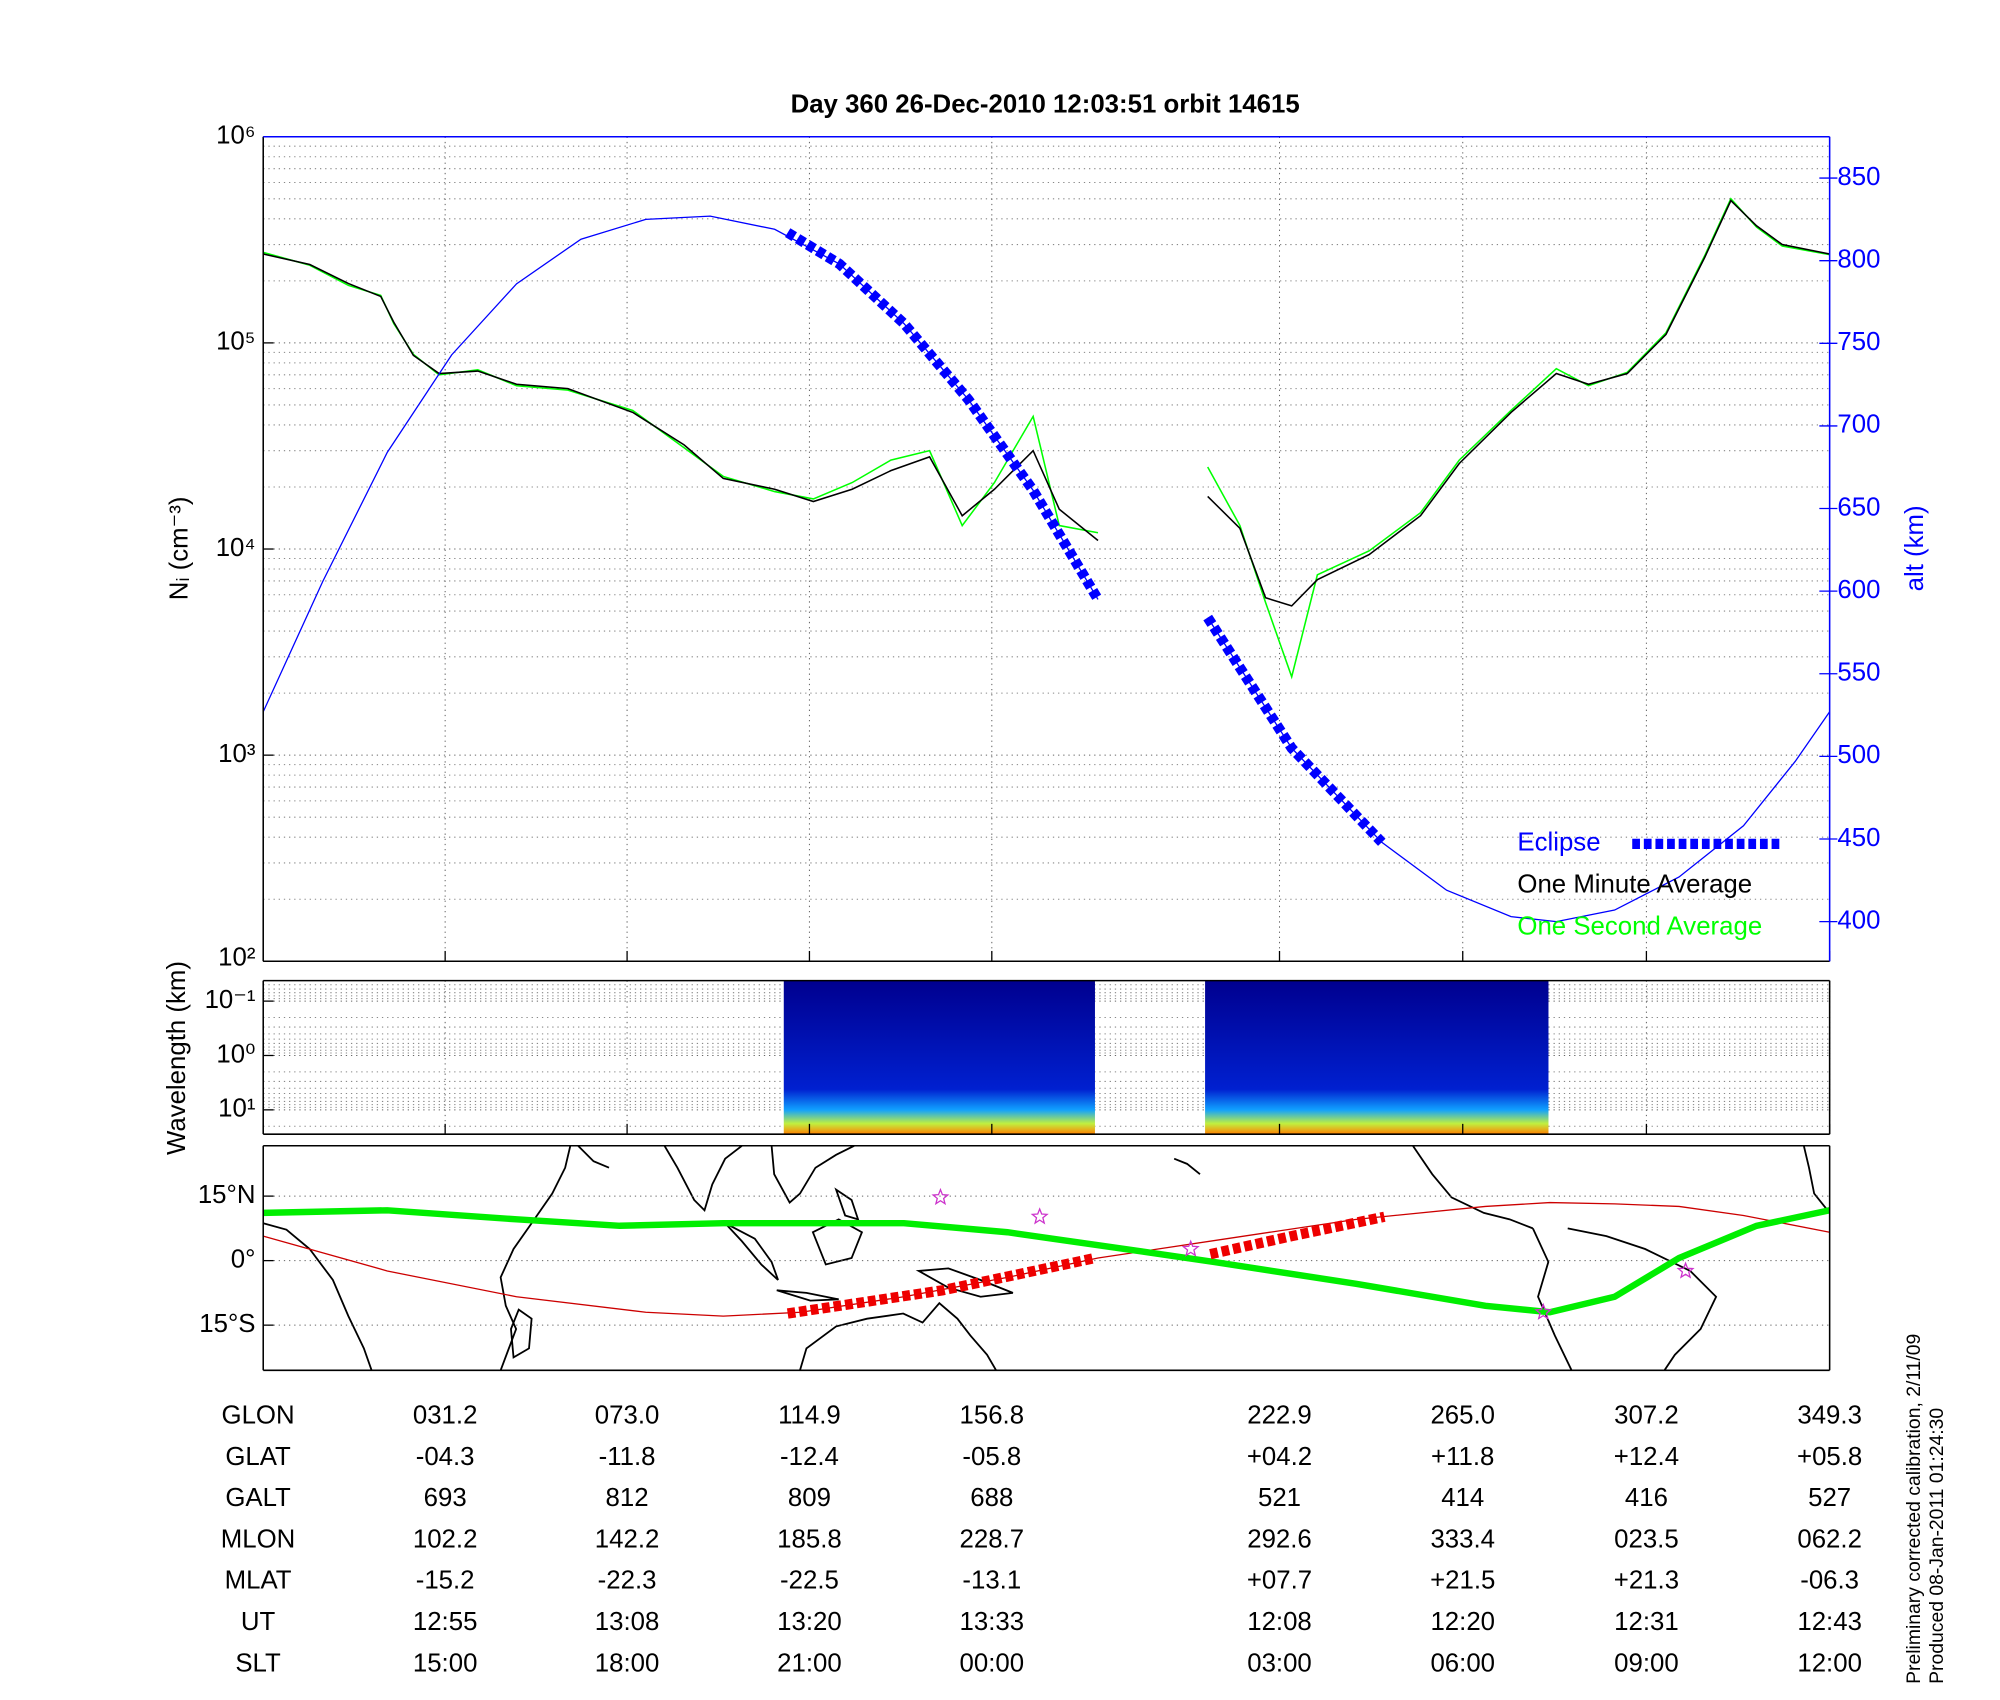  Describe the element at coordinates (1462, 1539) in the screenshot. I see `table-cell: 333.4` at that location.